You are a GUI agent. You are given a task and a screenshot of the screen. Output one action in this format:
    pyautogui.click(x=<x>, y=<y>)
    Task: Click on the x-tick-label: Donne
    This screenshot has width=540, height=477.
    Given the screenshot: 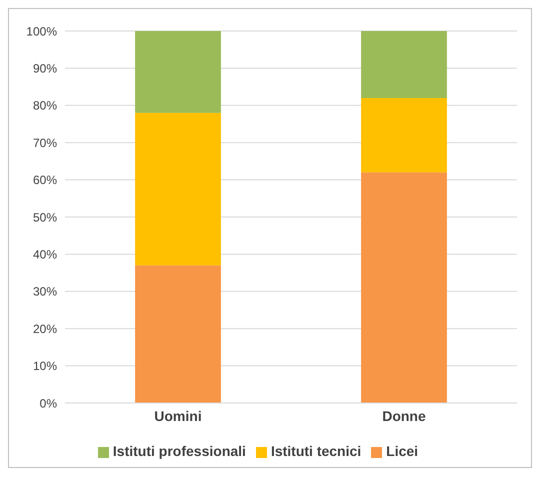 What is the action you would take?
    pyautogui.click(x=404, y=416)
    